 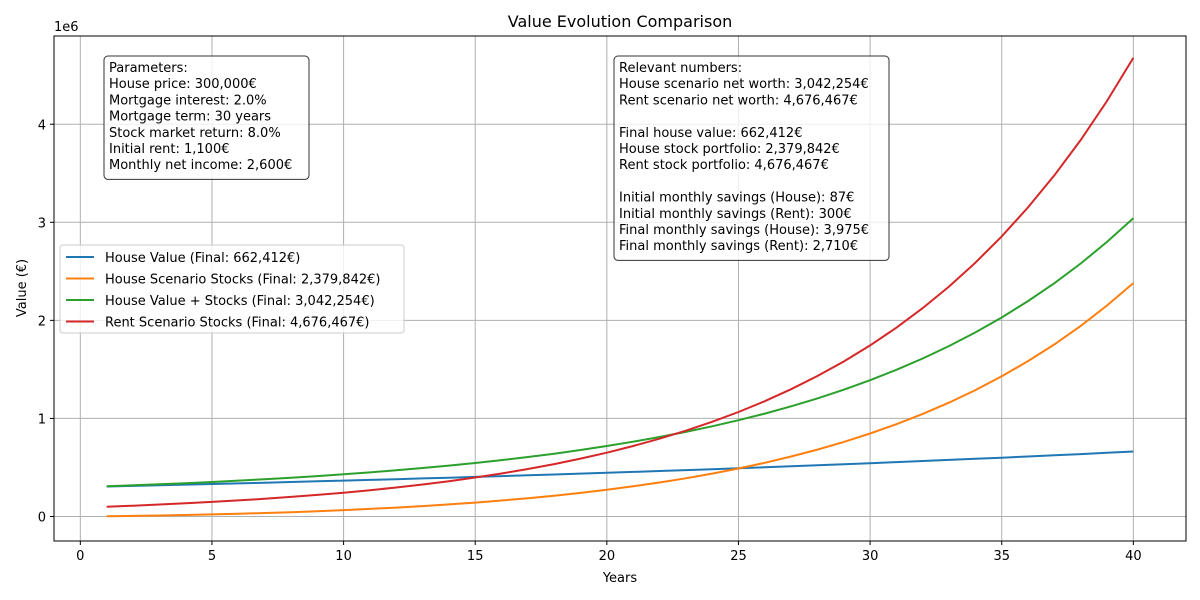 What do you see at coordinates (22, 288) in the screenshot?
I see `y-axis-label: Value (€)` at bounding box center [22, 288].